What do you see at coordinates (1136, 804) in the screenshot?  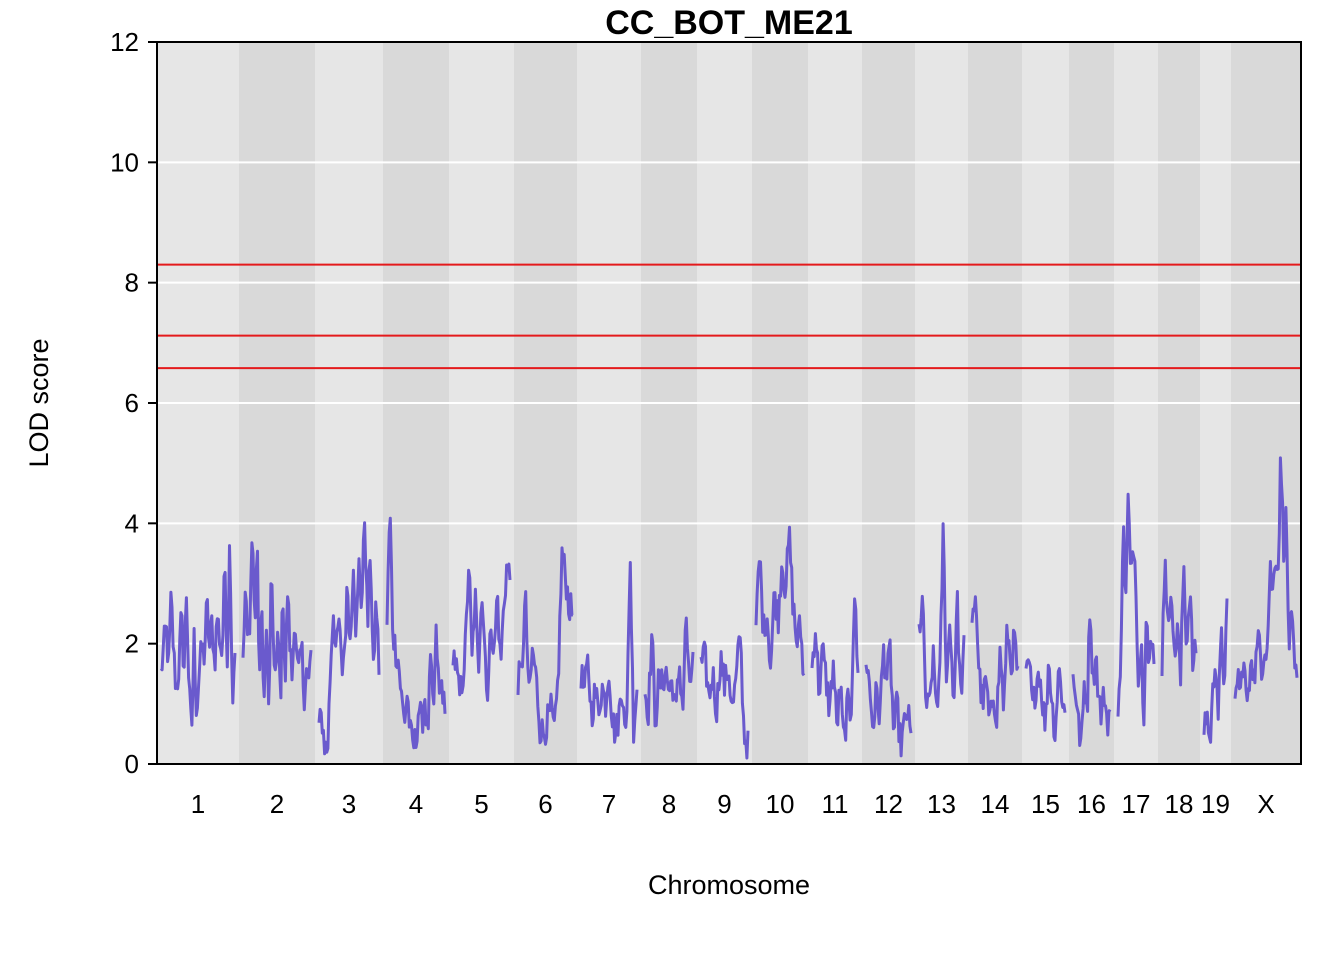 I see `x-tick-label: 17` at bounding box center [1136, 804].